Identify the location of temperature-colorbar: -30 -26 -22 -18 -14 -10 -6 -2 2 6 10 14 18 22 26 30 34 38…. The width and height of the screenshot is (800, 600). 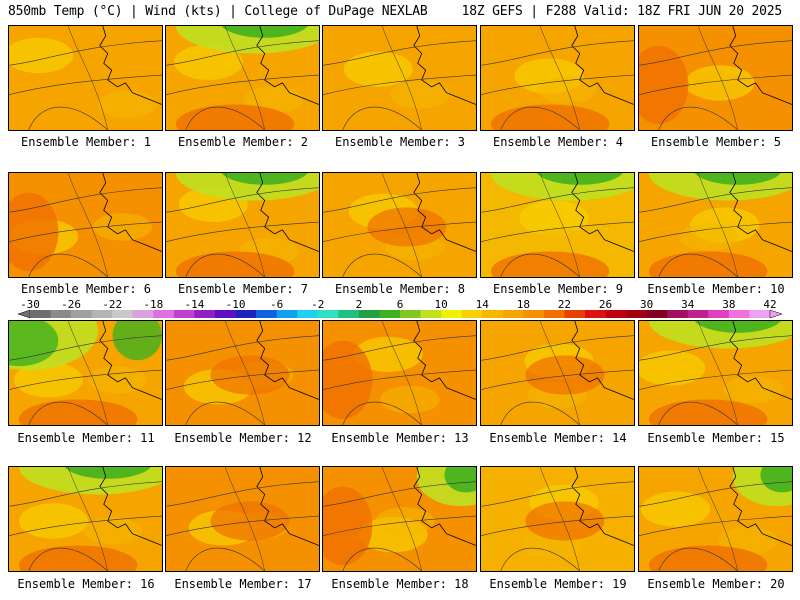
(400, 309).